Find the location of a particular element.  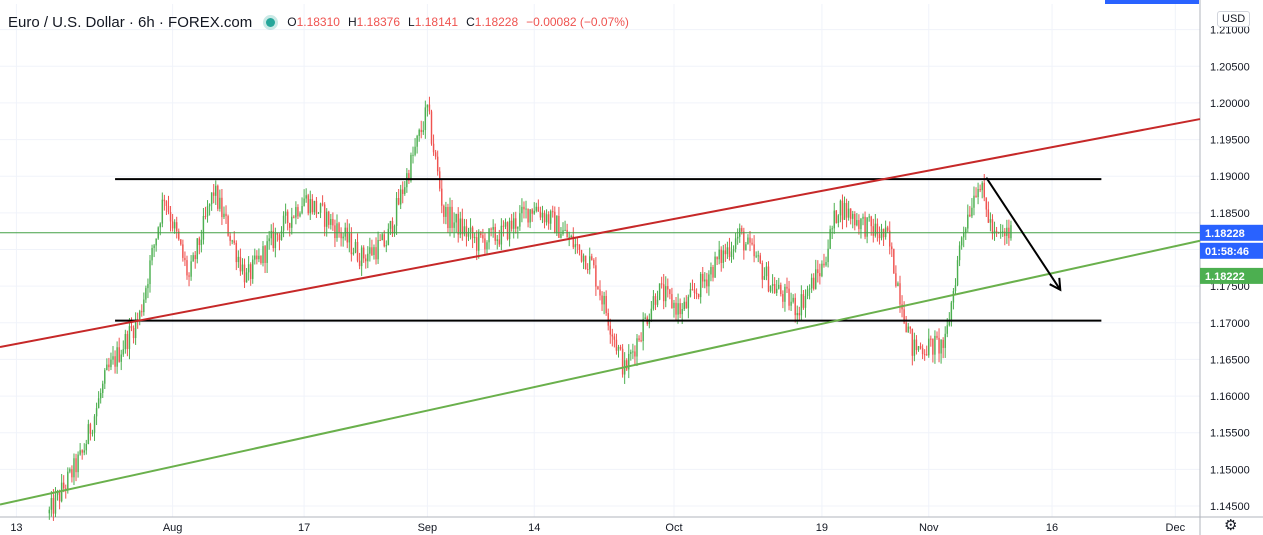

x-tick-label: 19 is located at coordinates (822, 528).